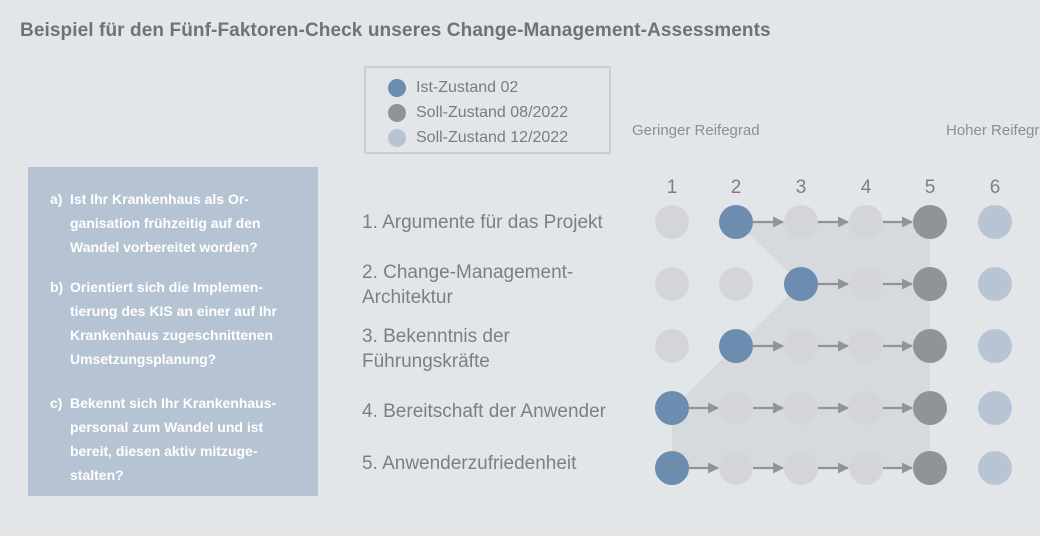 The height and width of the screenshot is (536, 1040). Describe the element at coordinates (484, 411) in the screenshot. I see `factor-label-4: 4. Bereitschaft der Anwender` at that location.